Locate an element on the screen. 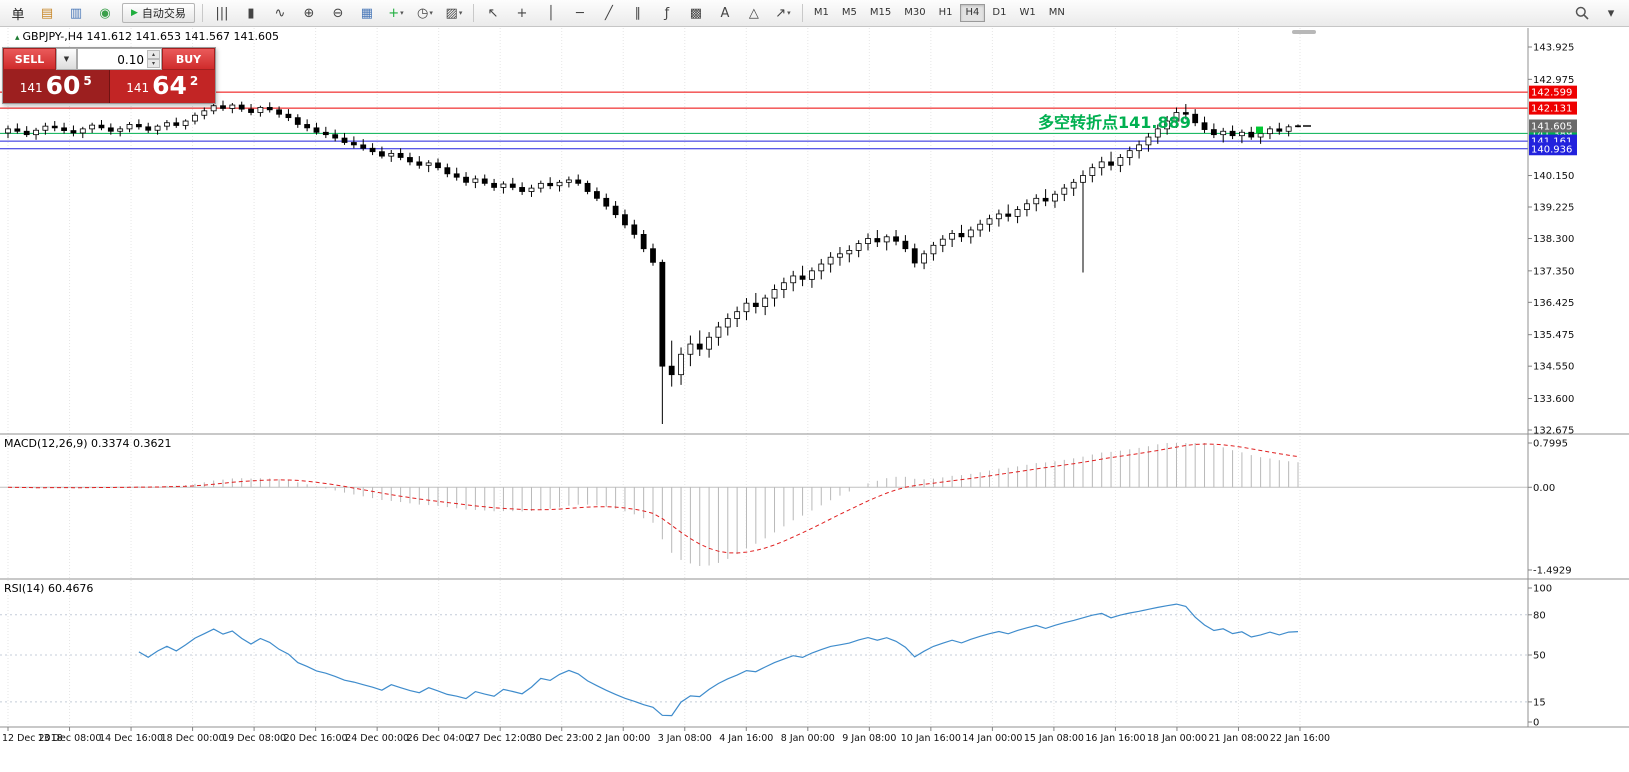 This screenshot has height=772, width=1629. timeframe-h4: H4 is located at coordinates (972, 13).